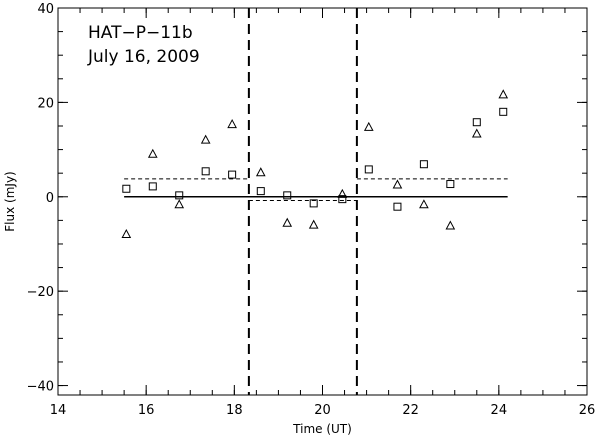 This screenshot has height=439, width=600. What do you see at coordinates (143, 45) in the screenshot?
I see `annotations: HAT−P−11b July 16, 2009` at bounding box center [143, 45].